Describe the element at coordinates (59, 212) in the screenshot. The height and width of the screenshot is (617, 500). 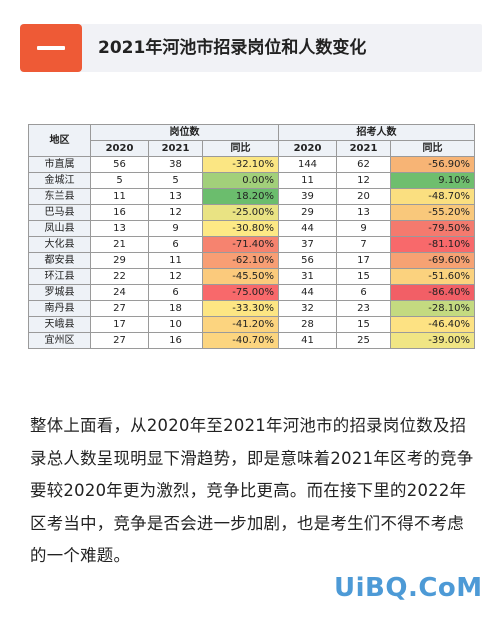
I see `cell-region: 巴马县` at that location.